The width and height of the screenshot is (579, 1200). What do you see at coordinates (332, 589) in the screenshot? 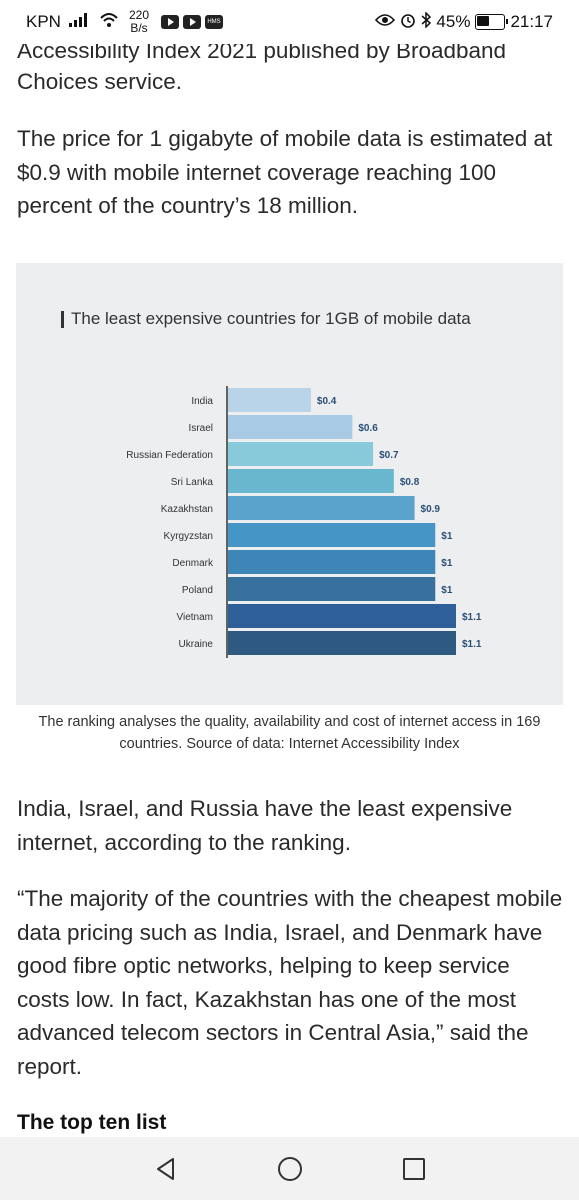
I see `bar-poland` at bounding box center [332, 589].